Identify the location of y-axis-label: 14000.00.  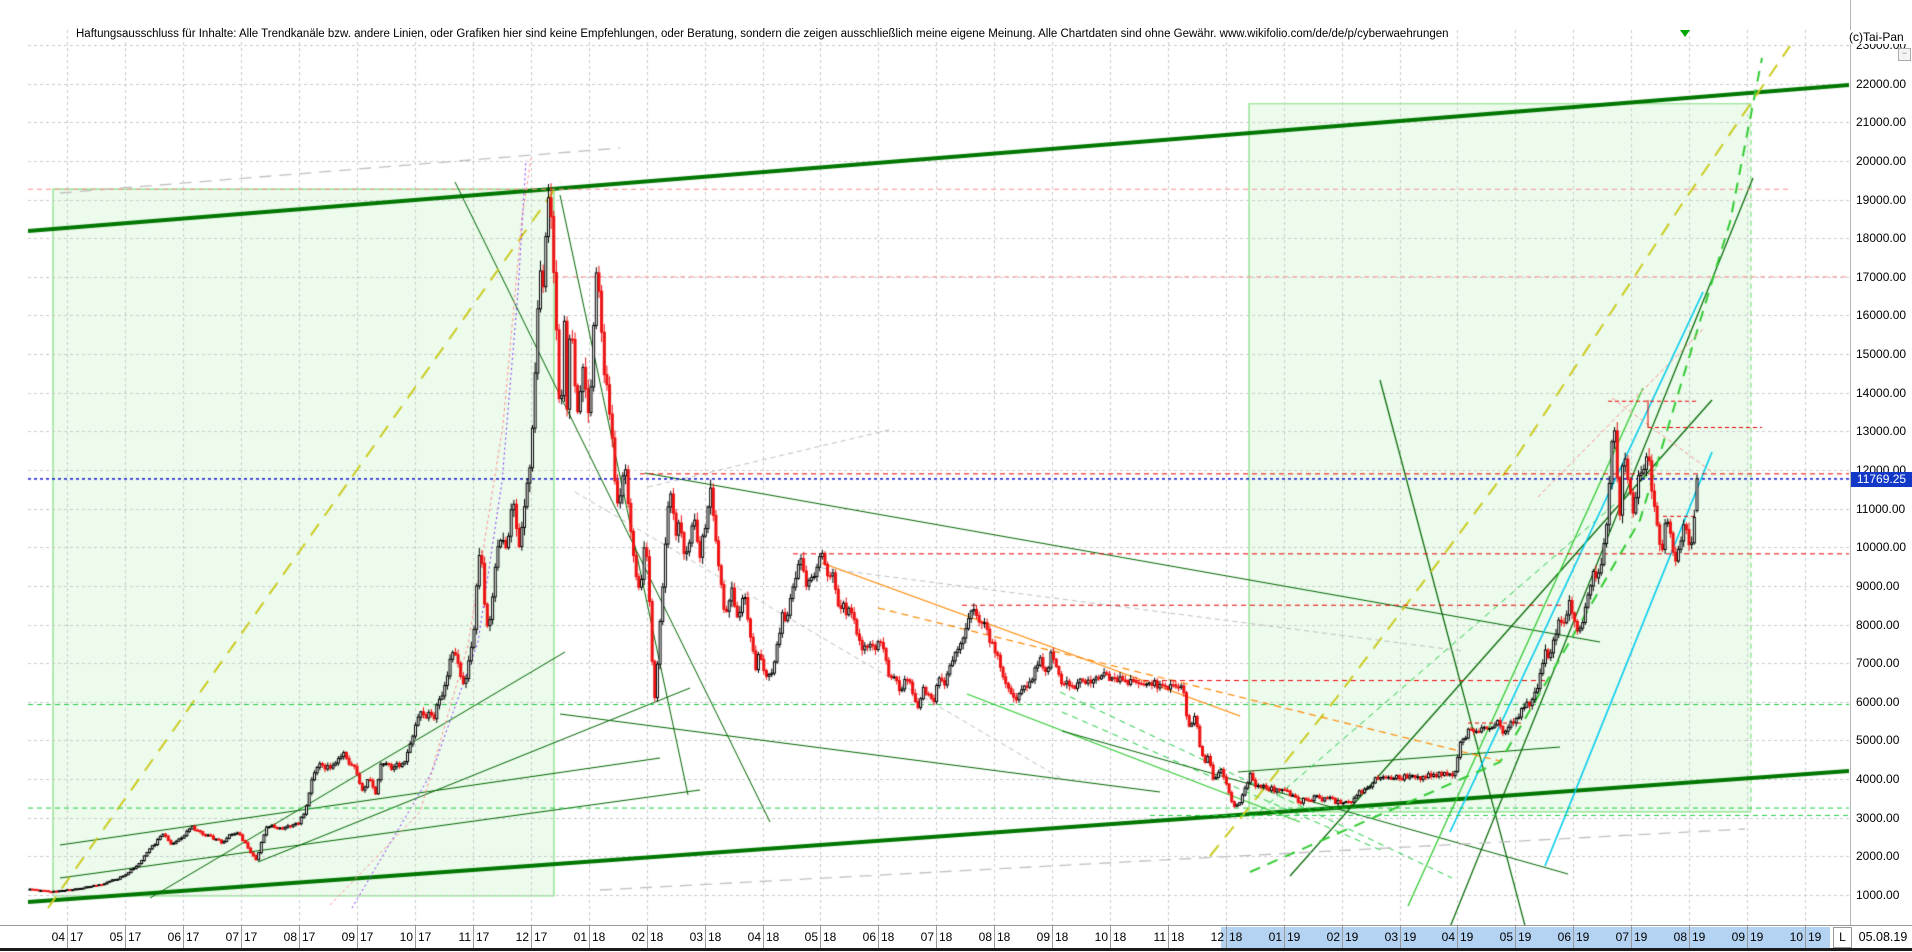
(1881, 392).